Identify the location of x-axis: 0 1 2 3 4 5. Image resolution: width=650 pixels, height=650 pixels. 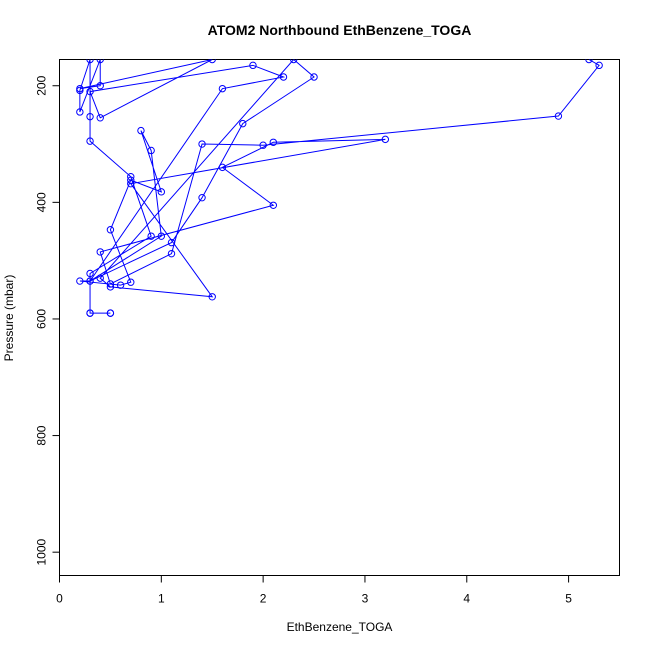
(314, 590).